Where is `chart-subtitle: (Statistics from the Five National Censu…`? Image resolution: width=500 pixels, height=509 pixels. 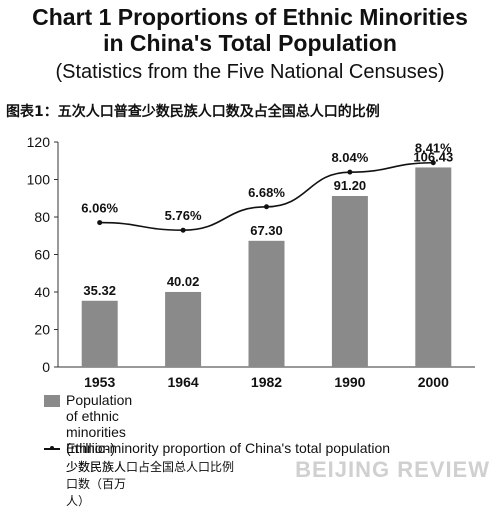 chart-subtitle: (Statistics from the Five National Censu… is located at coordinates (250, 72).